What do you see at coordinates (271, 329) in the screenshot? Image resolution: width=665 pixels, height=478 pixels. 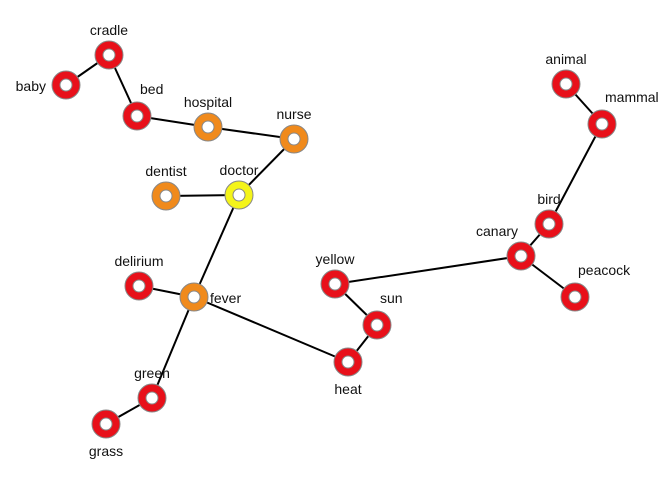 I see `edge-fever-heat` at bounding box center [271, 329].